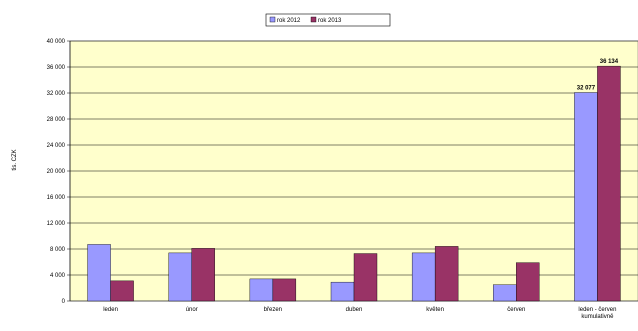 This screenshot has height=331, width=638. I want to click on y-tick-label: 4 000, so click(58, 276).